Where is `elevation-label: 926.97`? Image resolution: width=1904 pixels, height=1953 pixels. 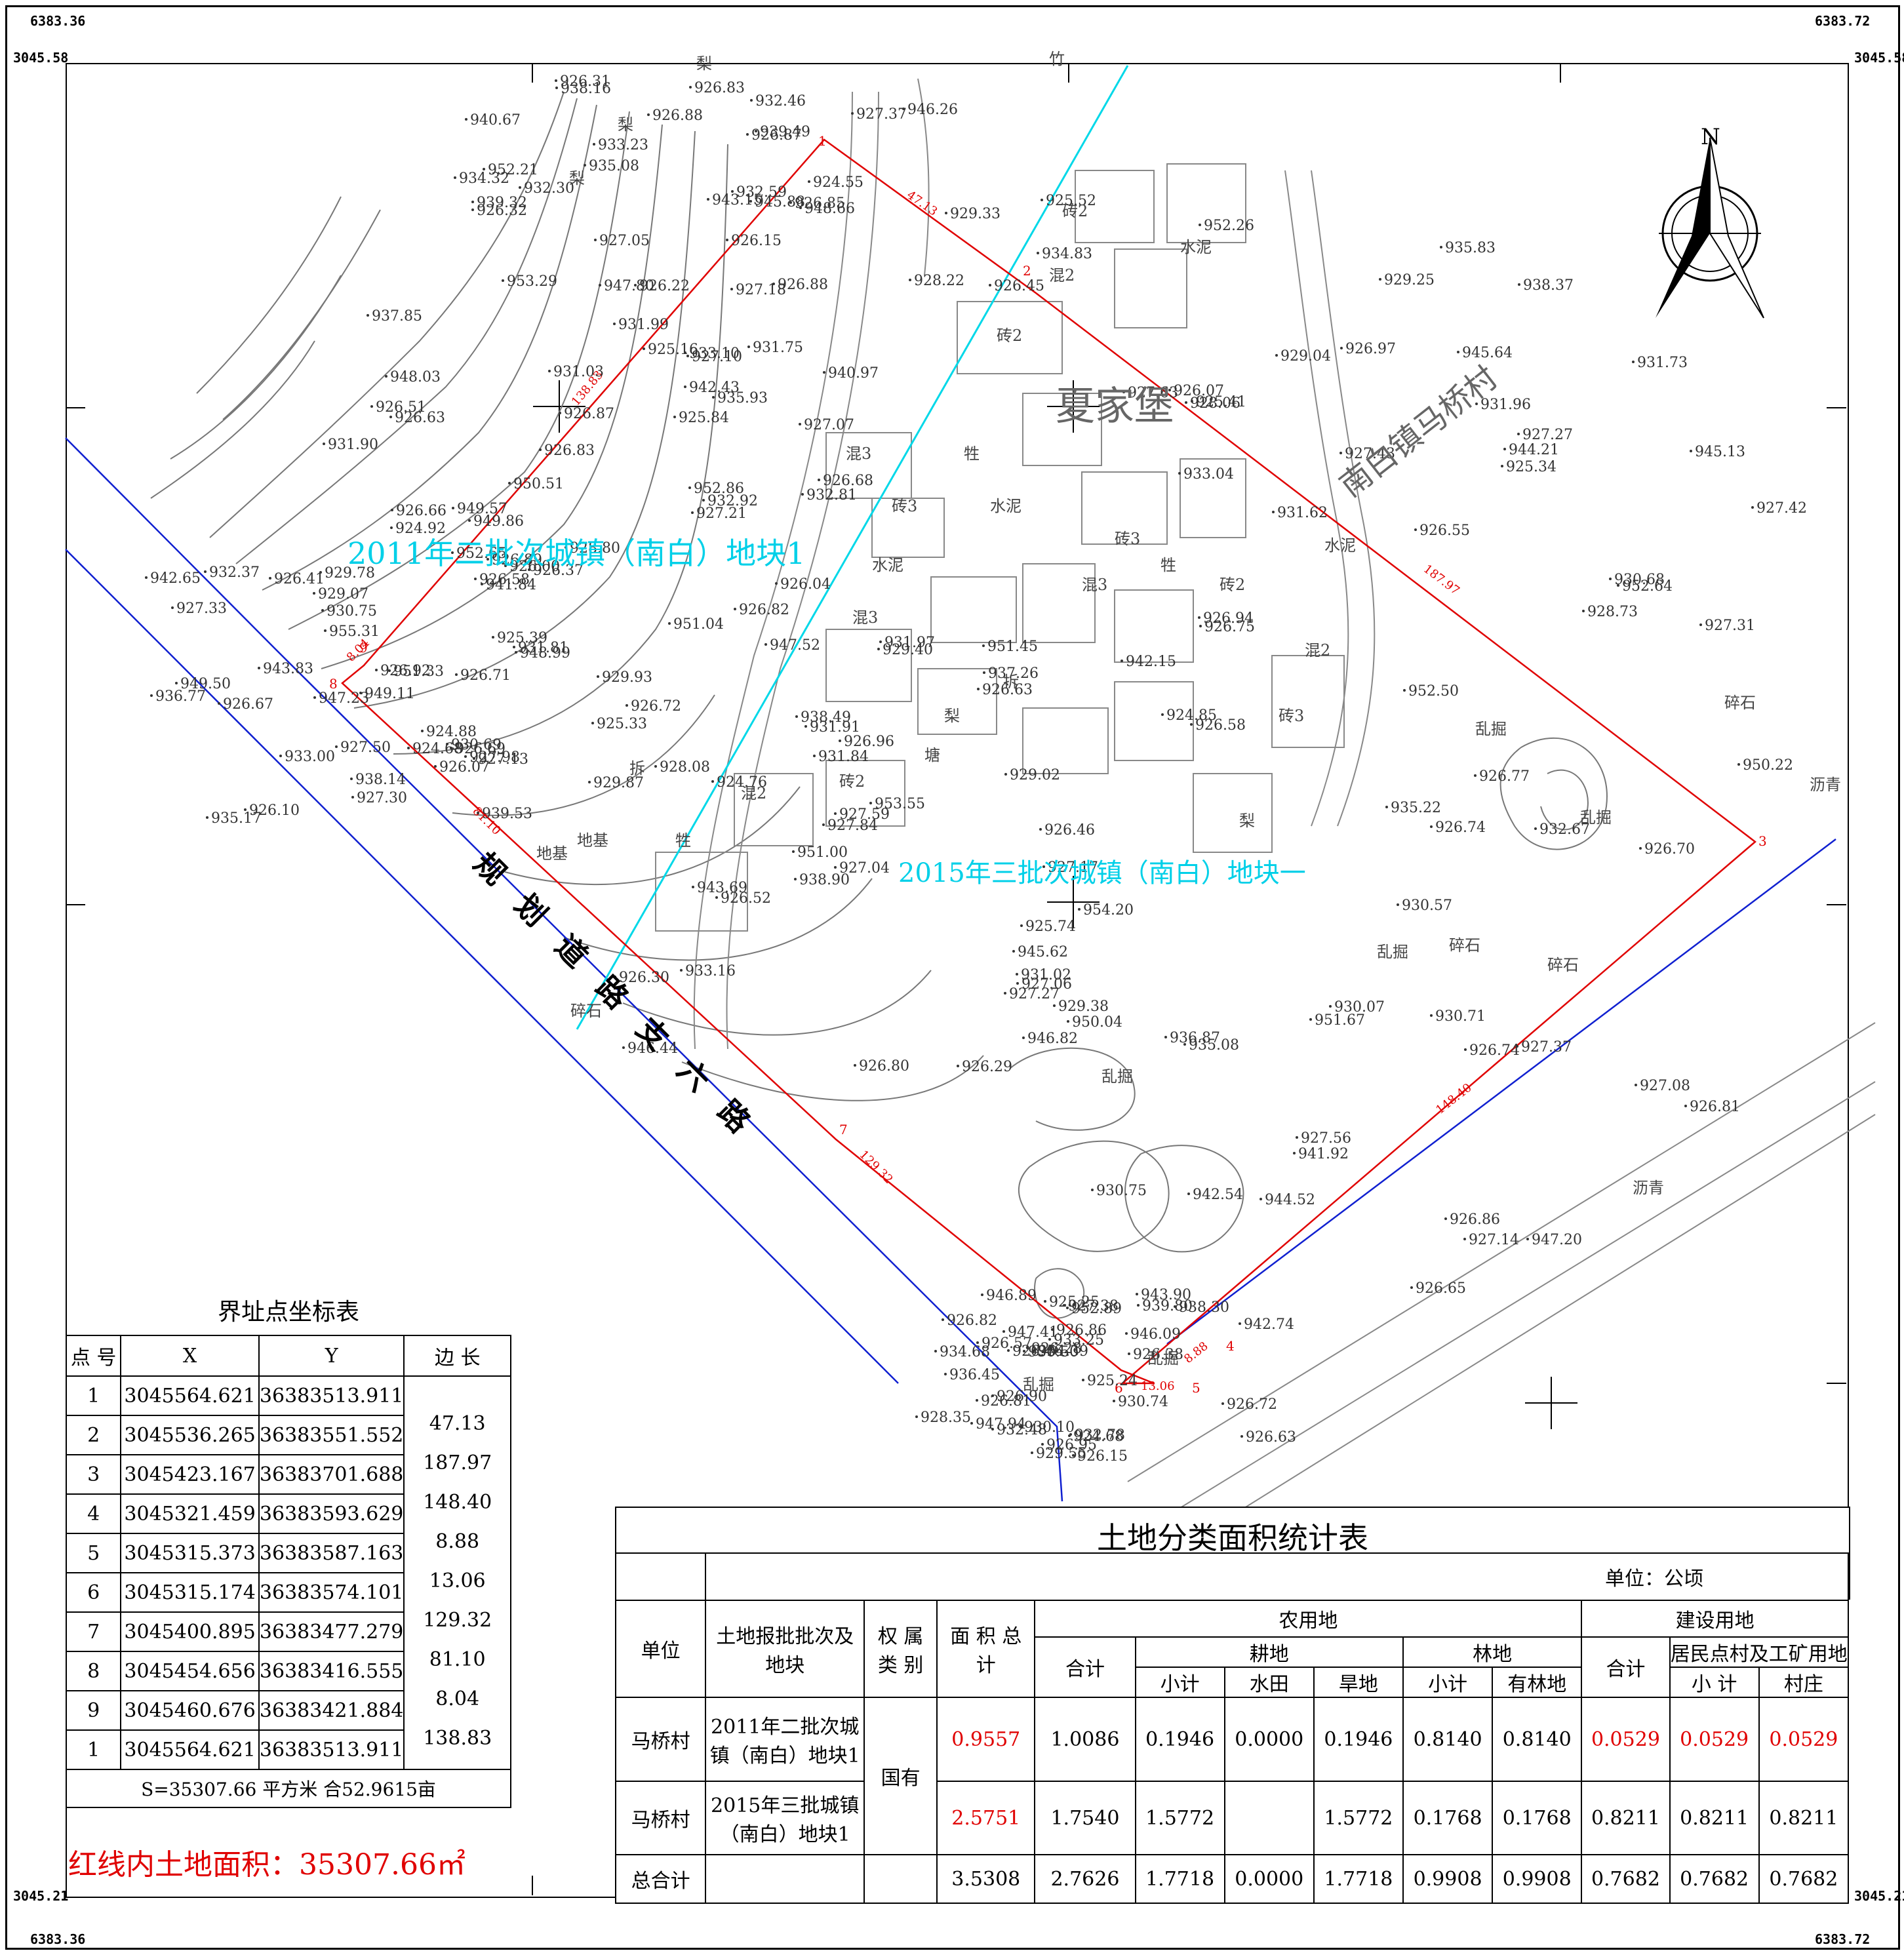 elevation-label: 926.97 is located at coordinates (1370, 349).